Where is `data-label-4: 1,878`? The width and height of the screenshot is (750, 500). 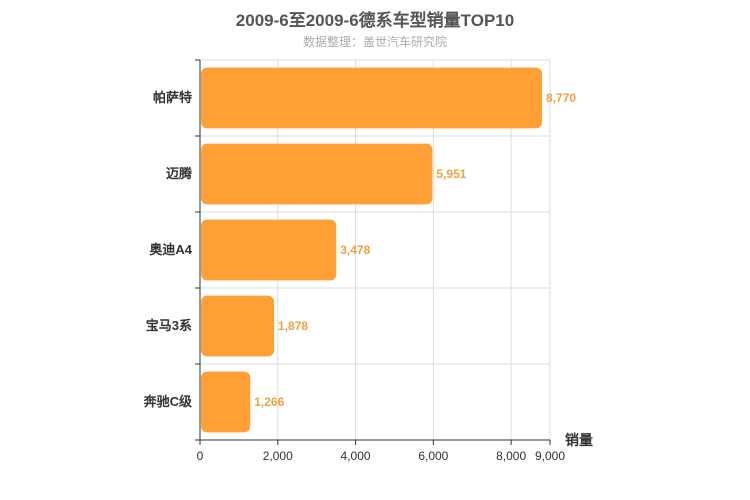
data-label-4: 1,878 is located at coordinates (293, 326).